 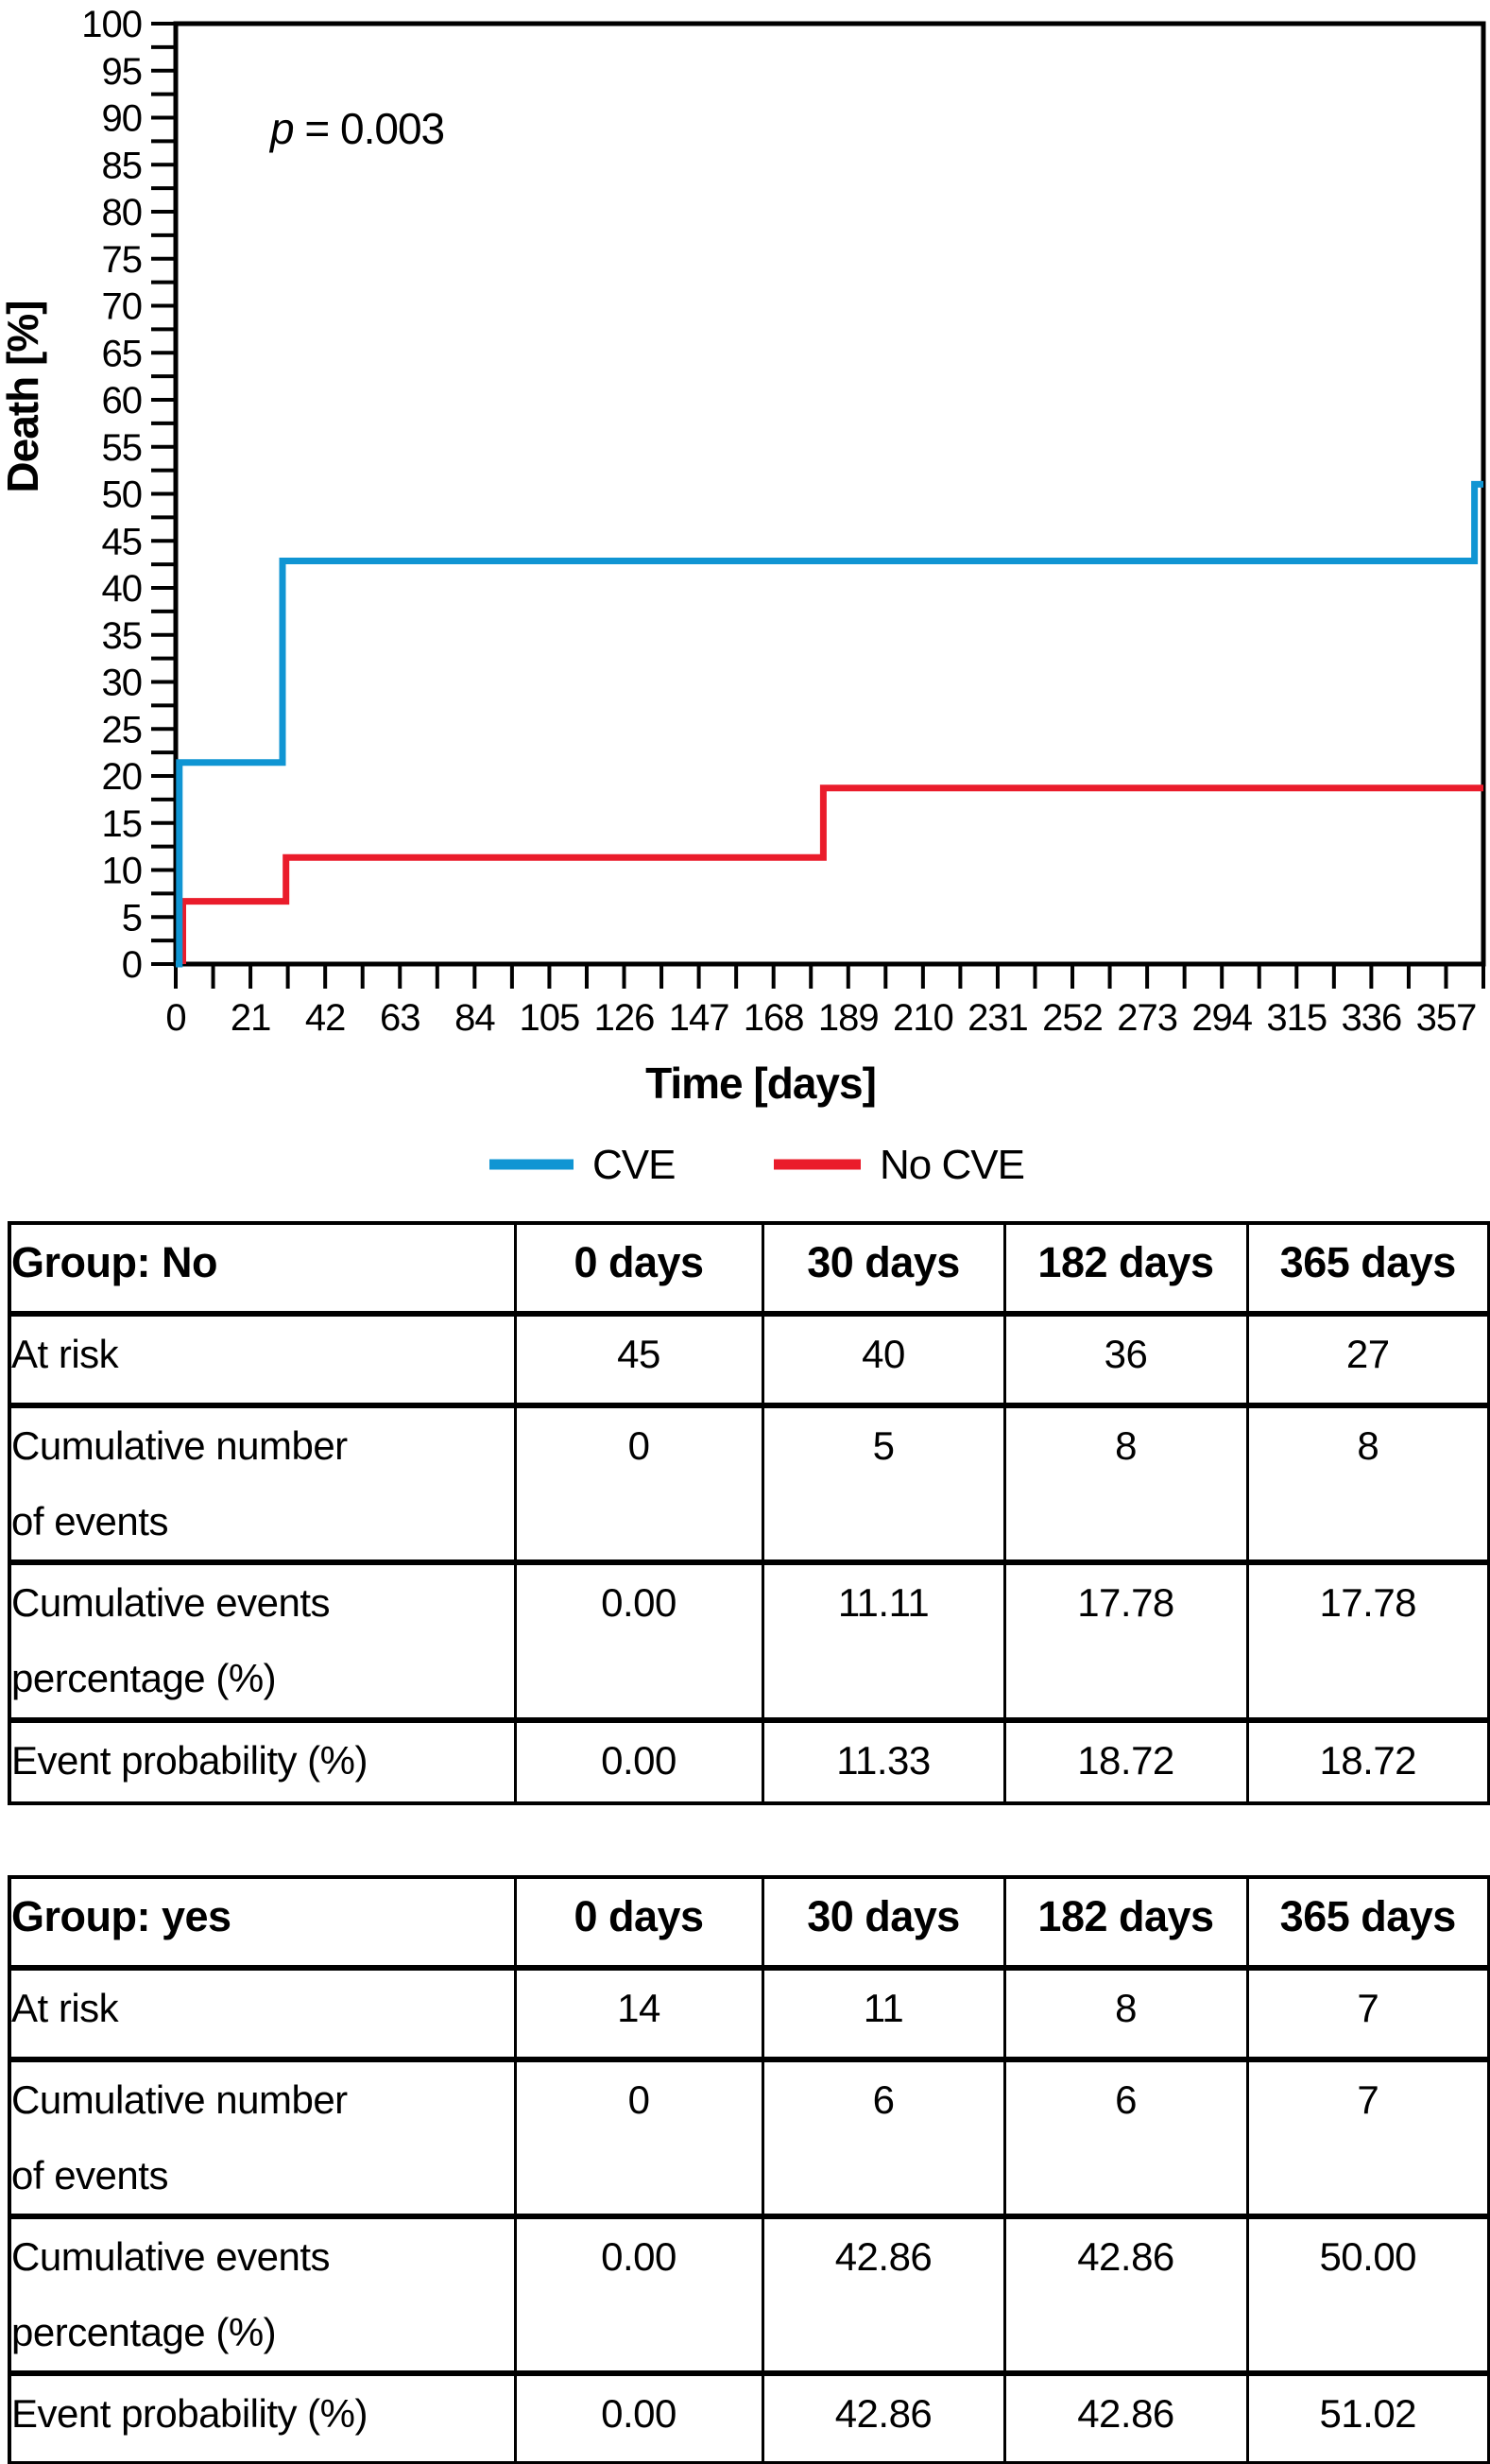 What do you see at coordinates (952, 1165) in the screenshot?
I see `legend-label-no-cve: No CVE` at bounding box center [952, 1165].